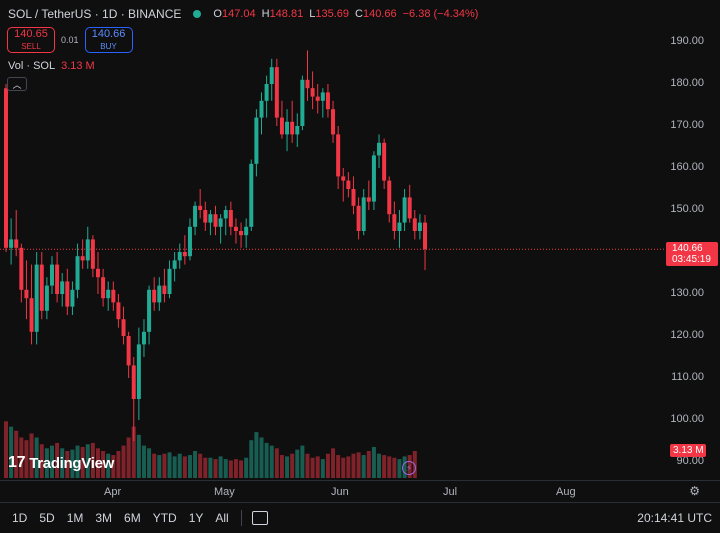  I want to click on price-tick-label: 130.00, so click(687, 293).